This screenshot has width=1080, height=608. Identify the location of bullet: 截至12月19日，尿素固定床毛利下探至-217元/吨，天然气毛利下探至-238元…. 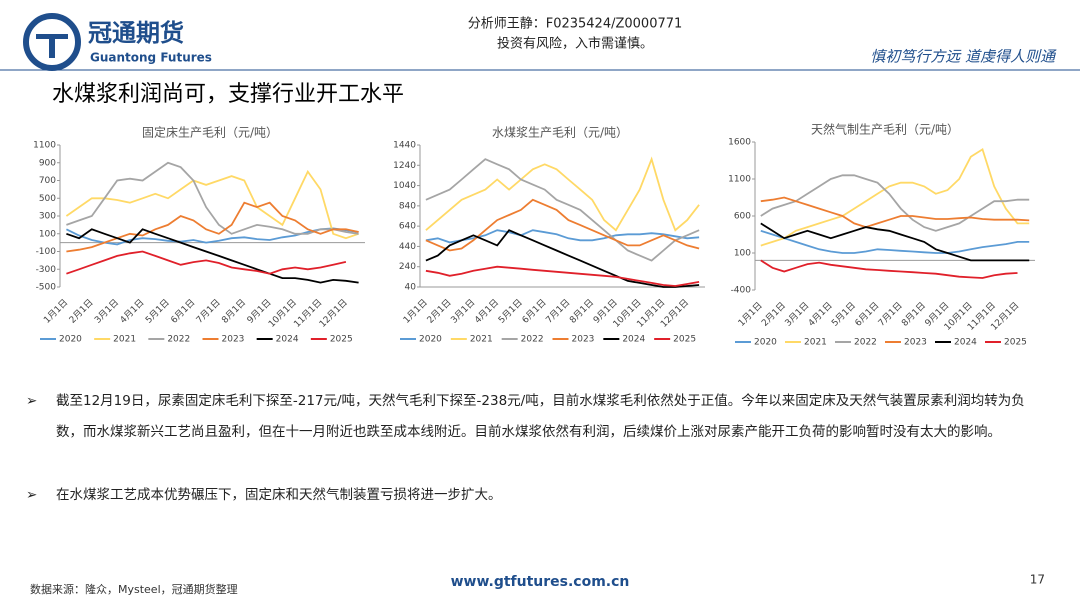
(531, 417).